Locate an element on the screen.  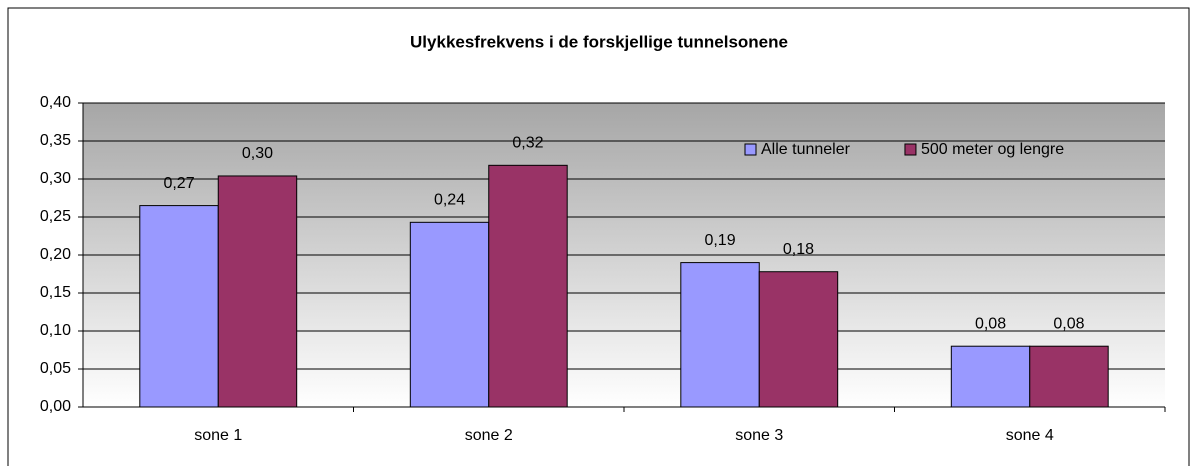
y-tick-label: 0,15 is located at coordinates (55, 292).